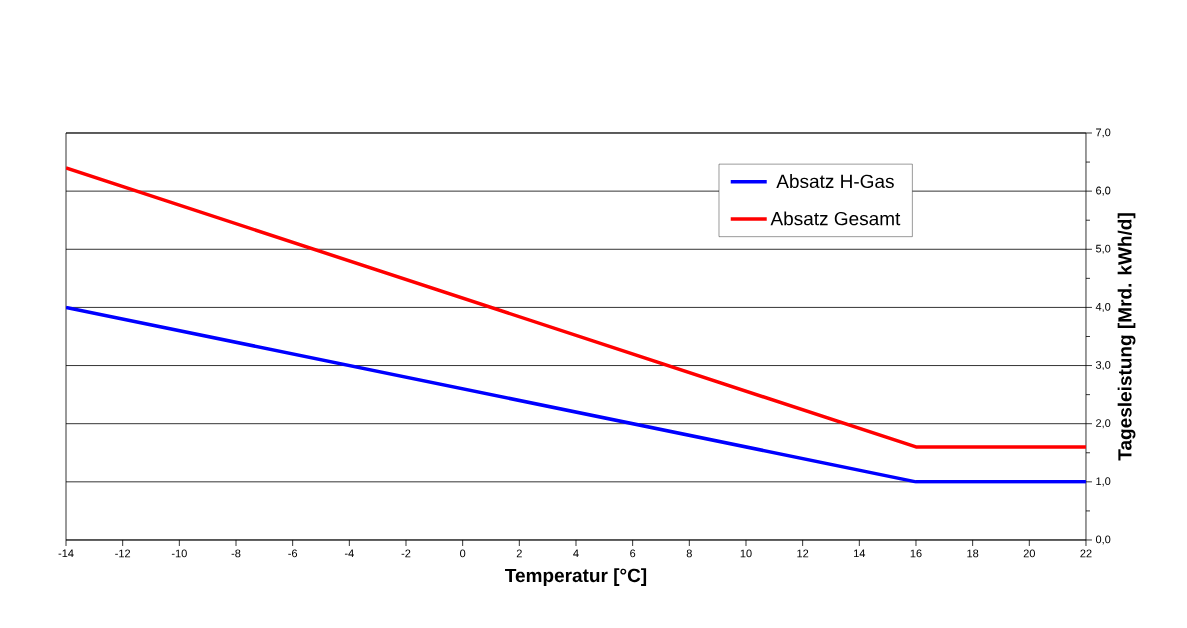 This screenshot has width=1187, height=628. Describe the element at coordinates (349, 553) in the screenshot. I see `x-tick-label: -4` at that location.